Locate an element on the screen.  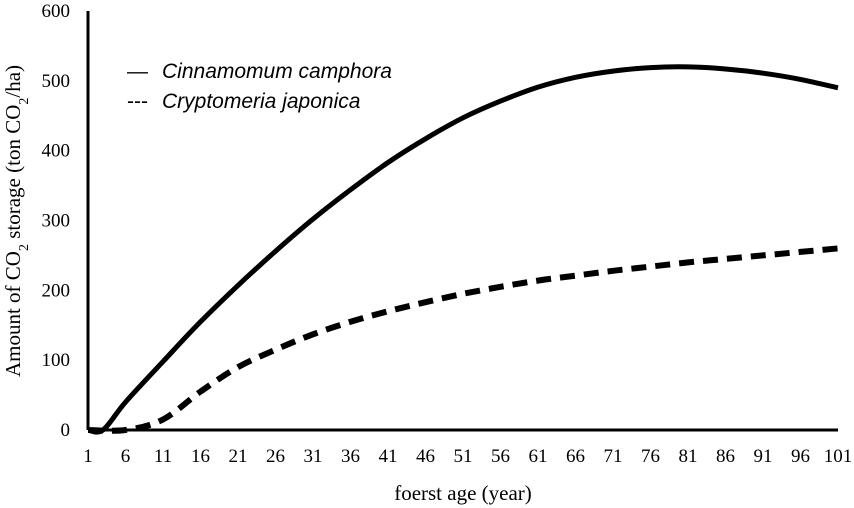
legend-label-cryptomeria: Cryptomeria japonica is located at coordinates (261, 101).